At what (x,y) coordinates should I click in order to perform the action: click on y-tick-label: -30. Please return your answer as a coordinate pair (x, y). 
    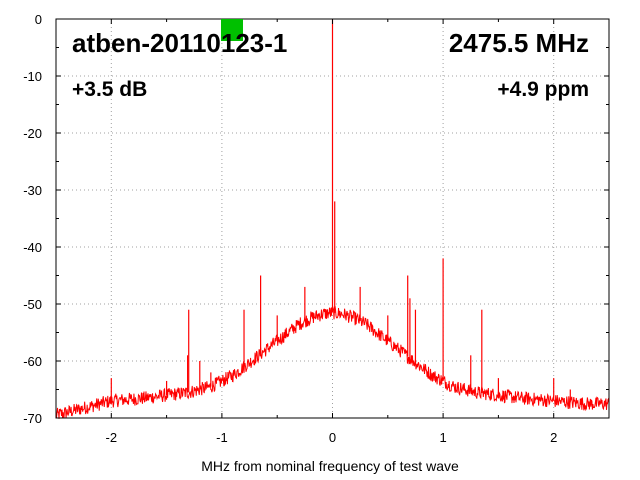
    Looking at the image, I should click on (32, 190).